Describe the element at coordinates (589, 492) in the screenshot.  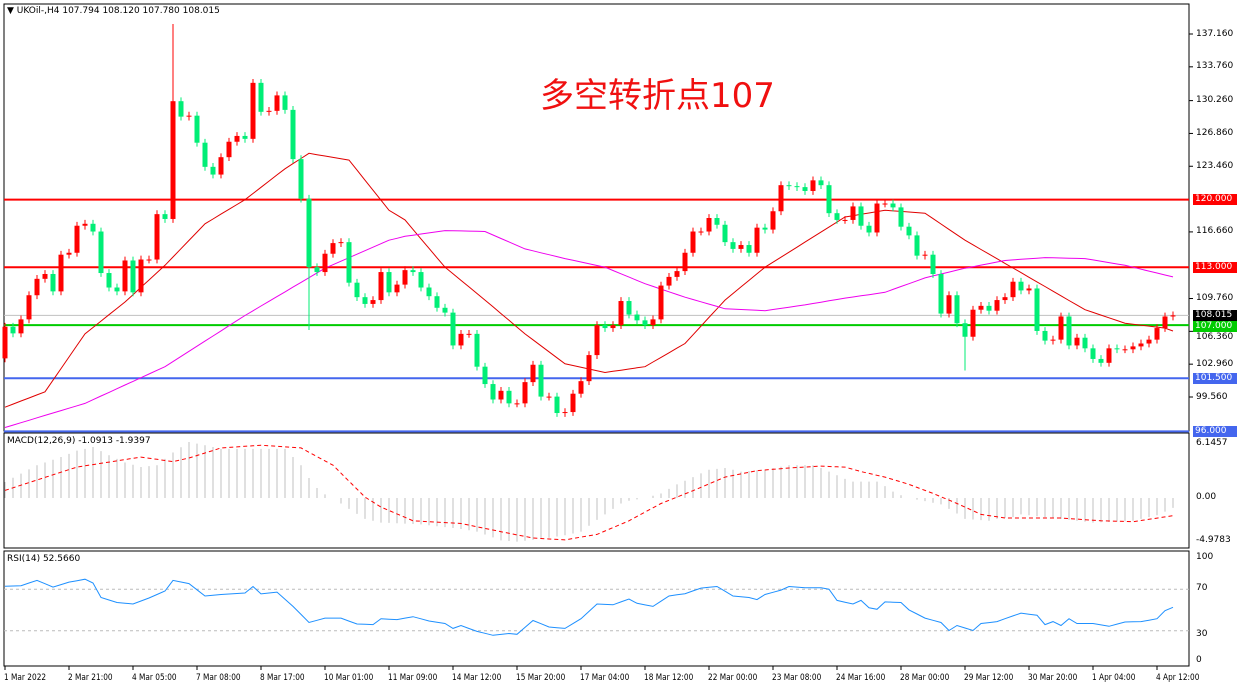
I see `macd-signal-line` at that location.